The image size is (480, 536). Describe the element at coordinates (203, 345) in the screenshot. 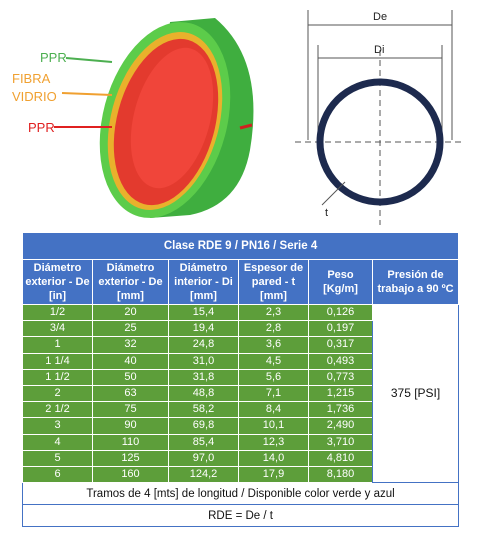

I see `cell: 24,8` at that location.